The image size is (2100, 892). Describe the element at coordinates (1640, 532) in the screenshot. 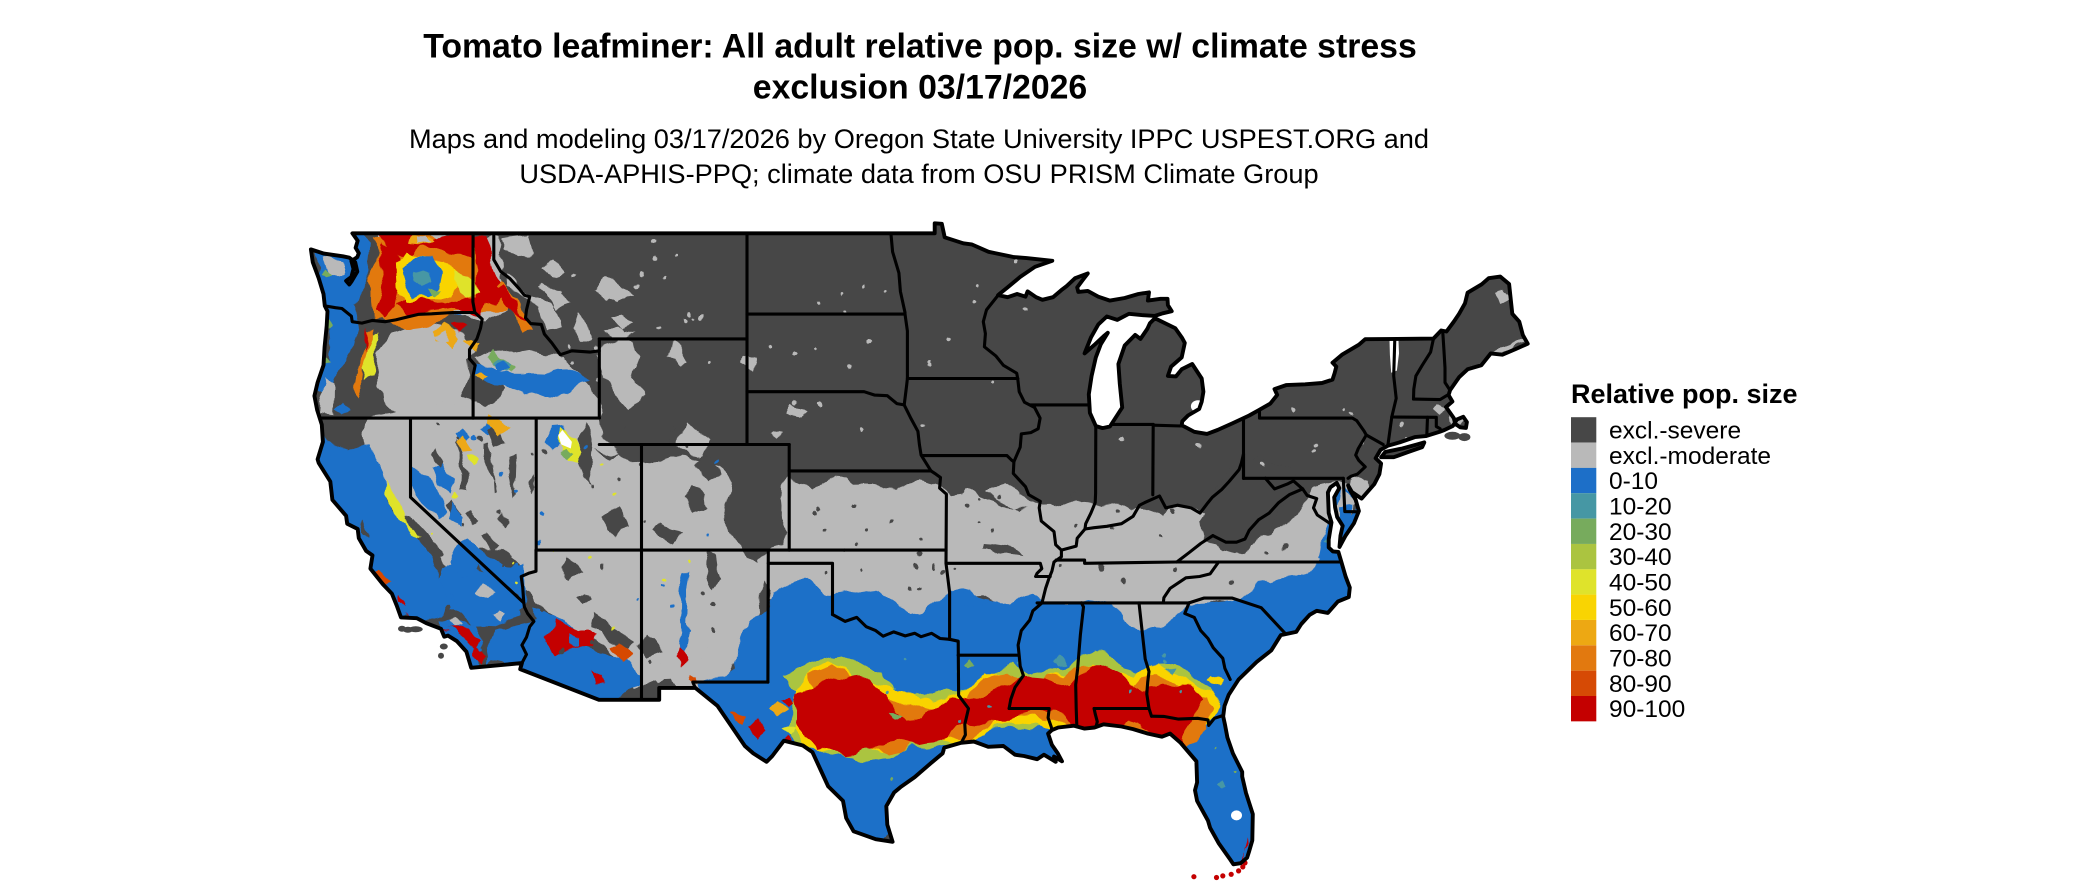

I see `svg-text: 20-30` at that location.